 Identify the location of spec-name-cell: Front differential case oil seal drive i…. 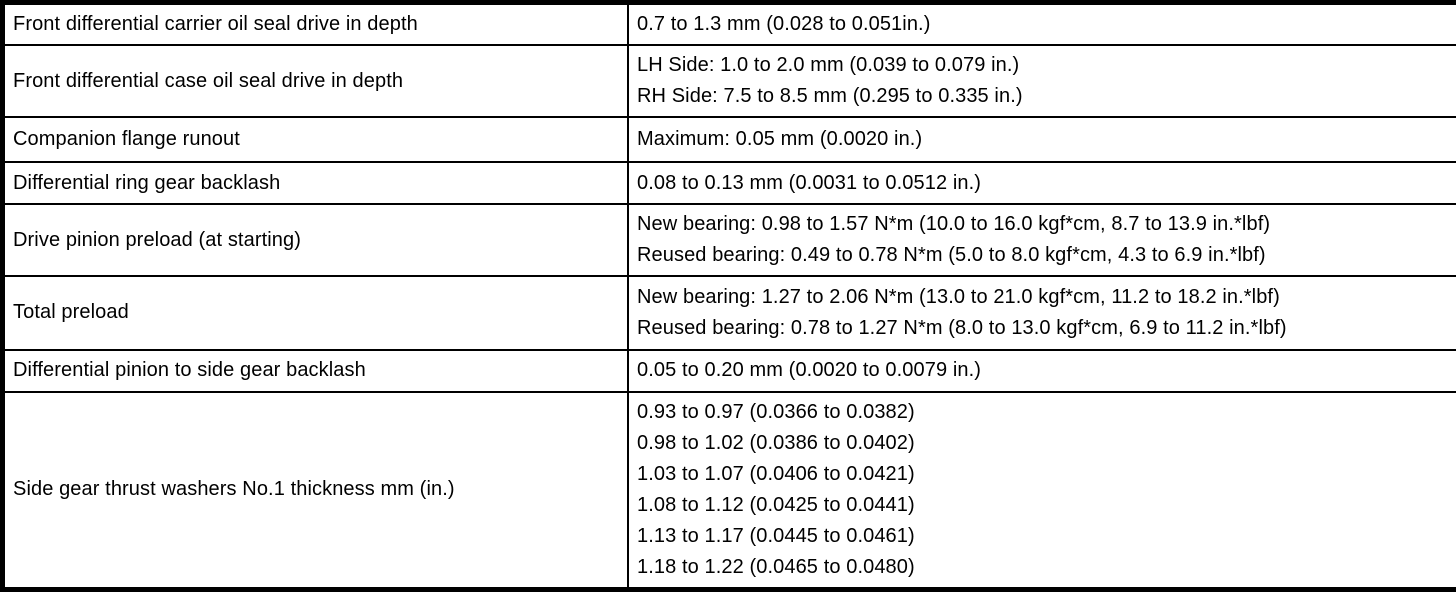
(315, 81).